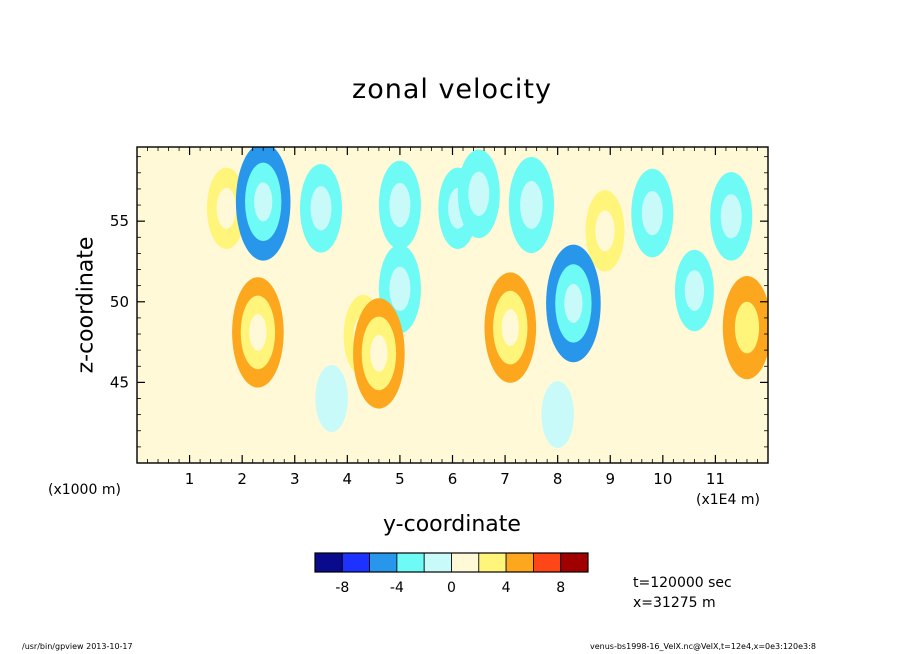 This screenshot has height=654, width=904. What do you see at coordinates (190, 479) in the screenshot?
I see `x-tick-label: 1` at bounding box center [190, 479].